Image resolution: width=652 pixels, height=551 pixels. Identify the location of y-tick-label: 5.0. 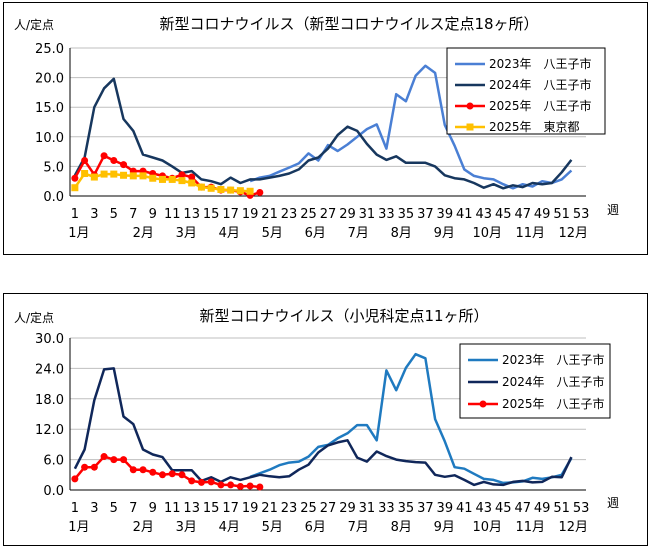
(53, 167).